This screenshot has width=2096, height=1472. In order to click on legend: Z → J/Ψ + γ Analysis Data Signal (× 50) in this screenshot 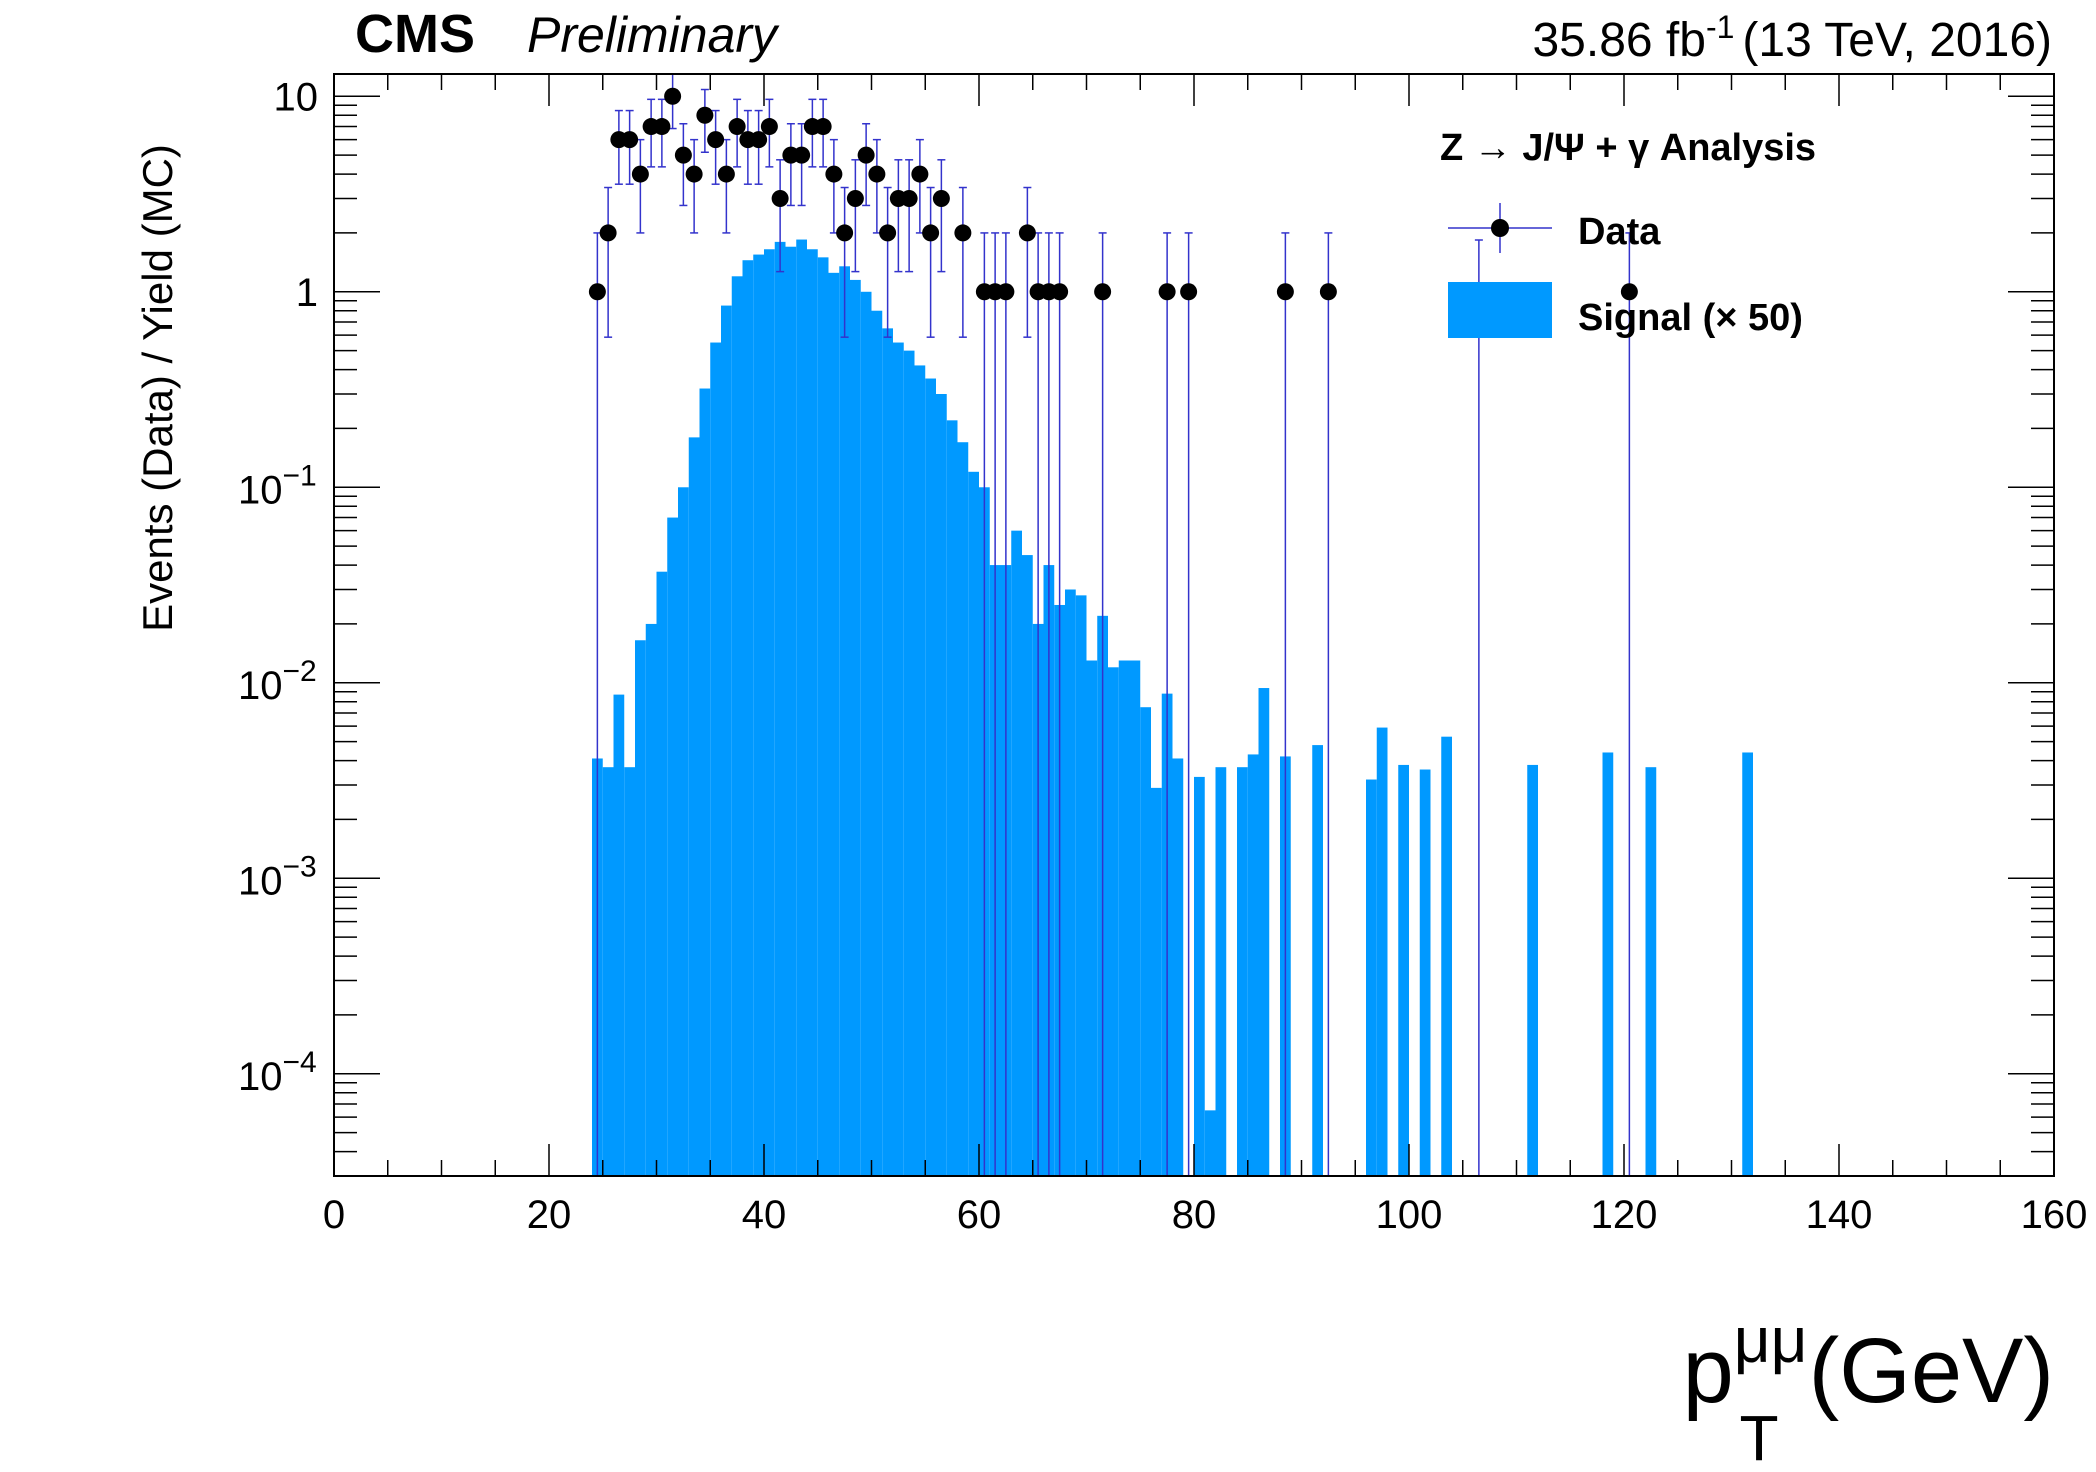, I will do `click(1628, 233)`.